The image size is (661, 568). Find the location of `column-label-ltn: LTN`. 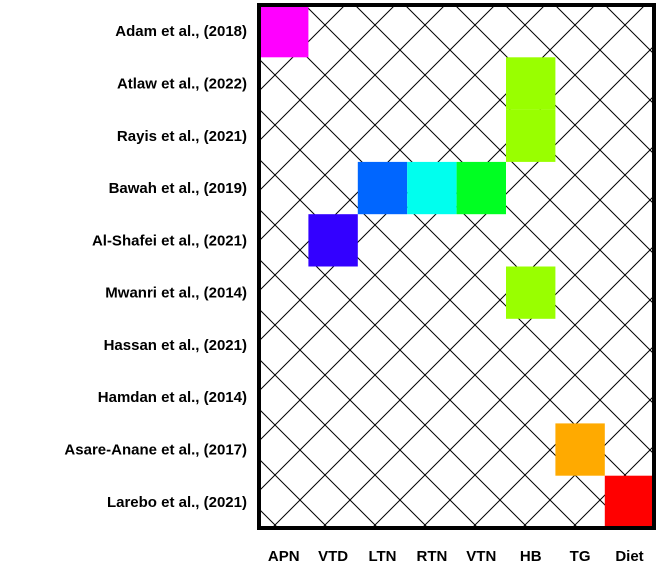

column-label-ltn: LTN is located at coordinates (382, 556).